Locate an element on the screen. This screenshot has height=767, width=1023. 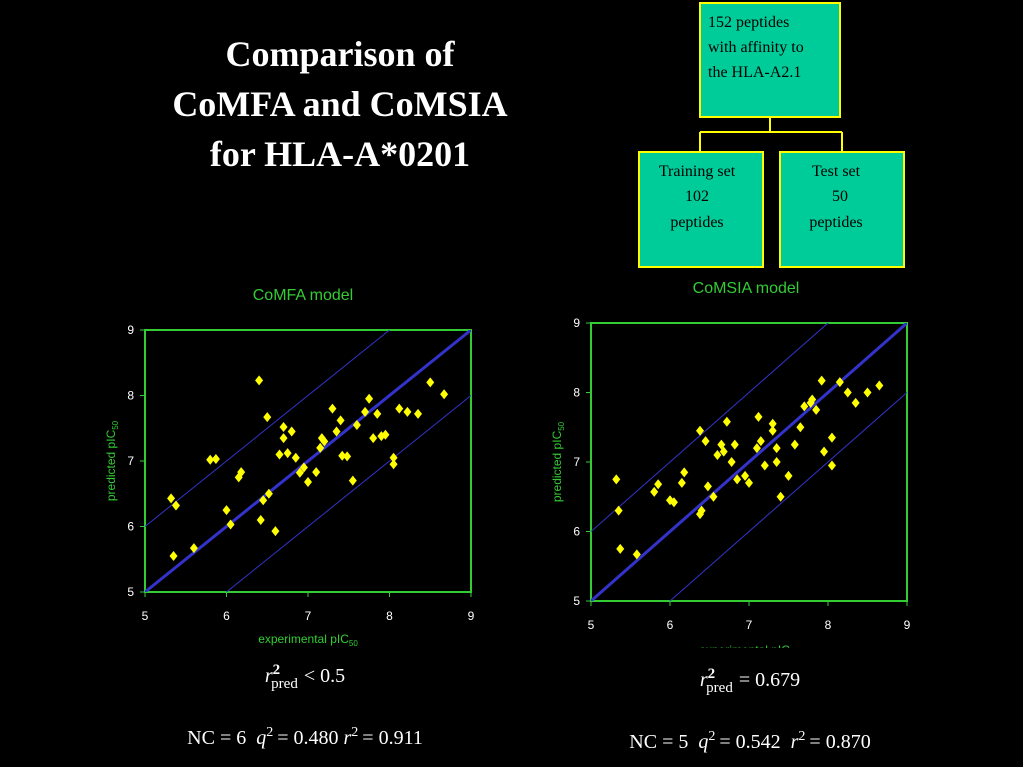
caption-part: pred is located at coordinates (284, 684).